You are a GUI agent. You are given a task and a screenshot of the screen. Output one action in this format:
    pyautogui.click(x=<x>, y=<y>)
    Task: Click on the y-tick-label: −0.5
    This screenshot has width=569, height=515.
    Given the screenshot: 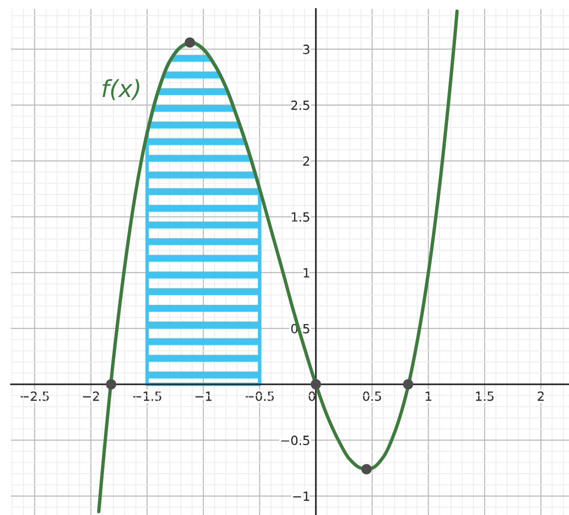 What is the action you would take?
    pyautogui.click(x=295, y=441)
    